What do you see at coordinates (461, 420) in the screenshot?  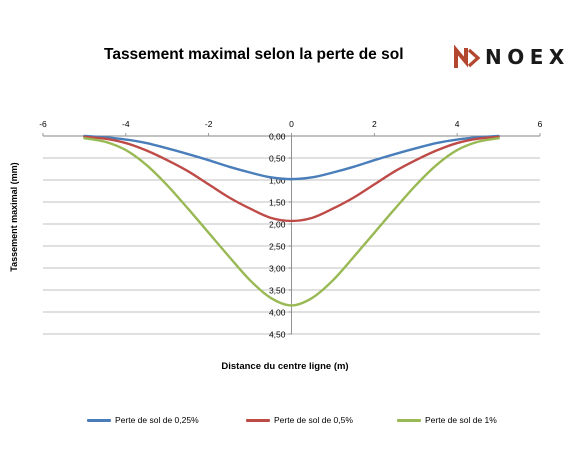 I see `legend-label: Perte de sol de 1%` at bounding box center [461, 420].